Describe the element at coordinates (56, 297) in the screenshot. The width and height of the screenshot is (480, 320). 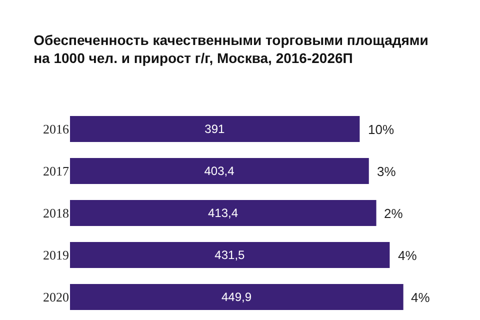
I see `y-tick-label: 2020` at that location.